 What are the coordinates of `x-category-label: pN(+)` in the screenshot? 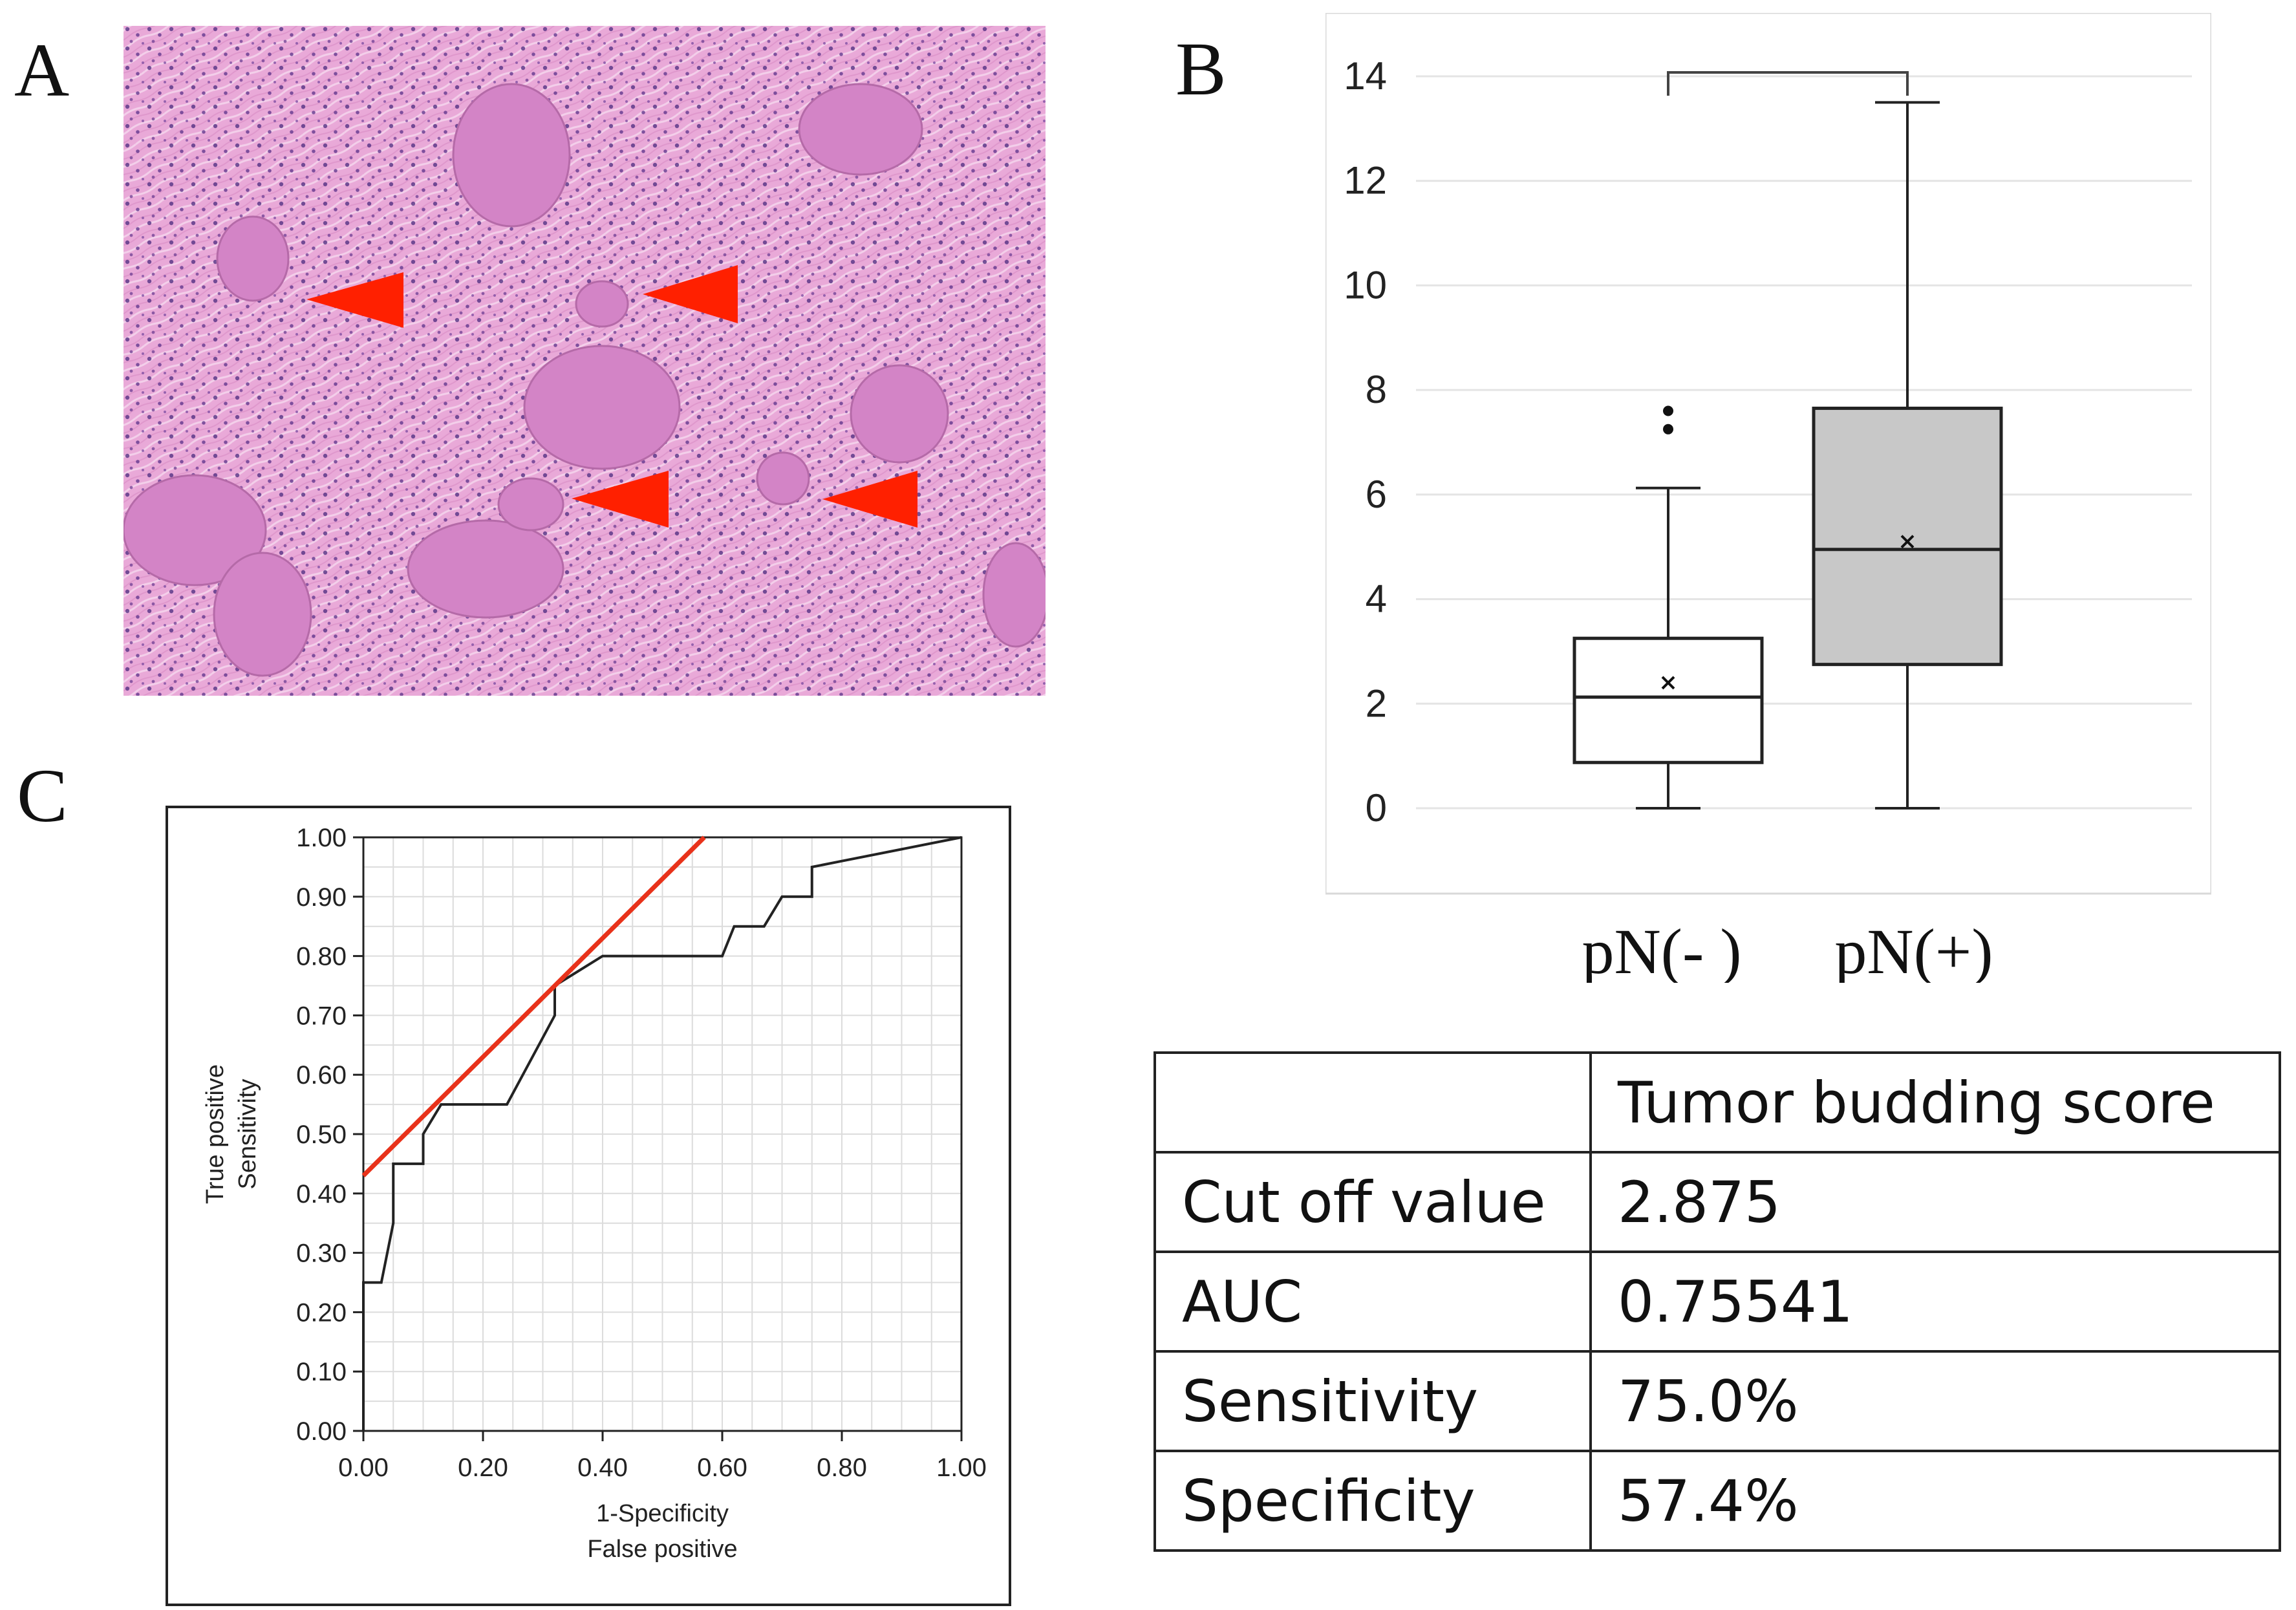 It's located at (1913, 949).